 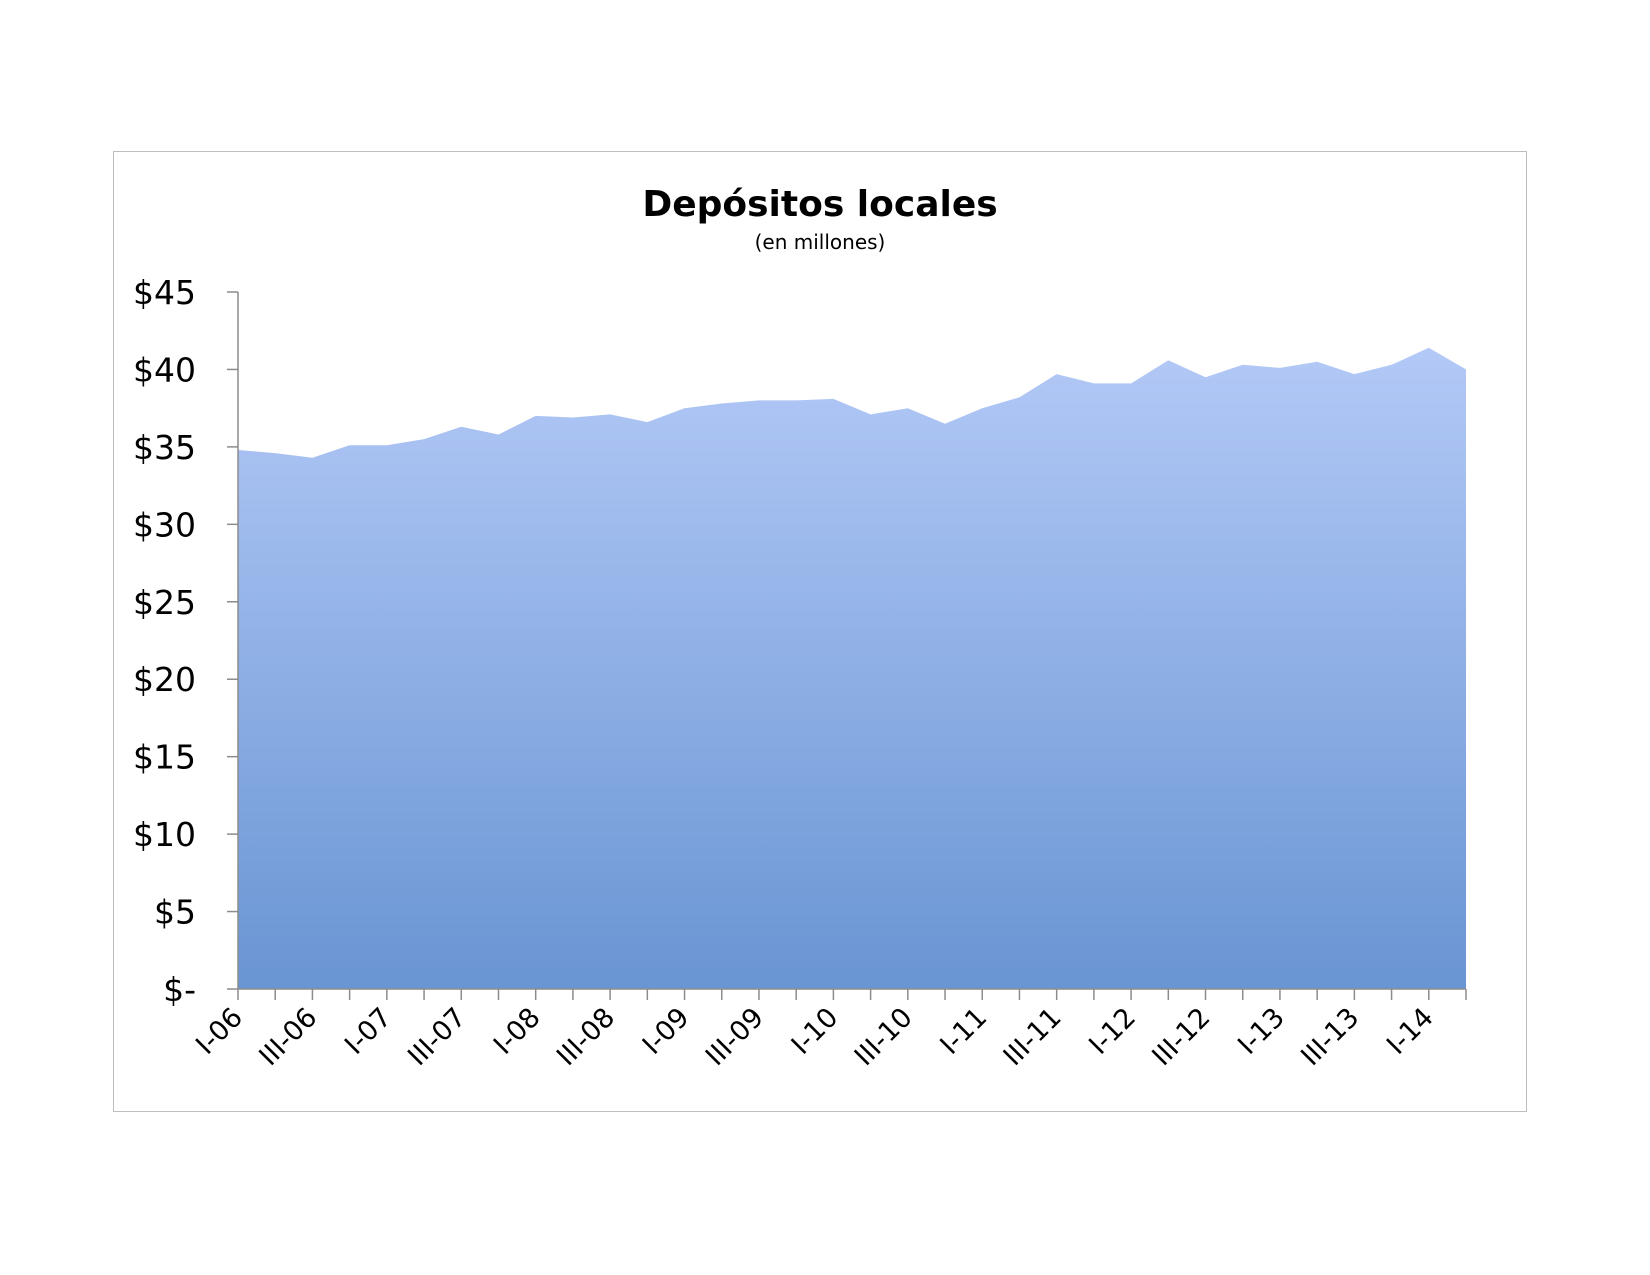 I want to click on x-tick-label: I-10, so click(x=815, y=1031).